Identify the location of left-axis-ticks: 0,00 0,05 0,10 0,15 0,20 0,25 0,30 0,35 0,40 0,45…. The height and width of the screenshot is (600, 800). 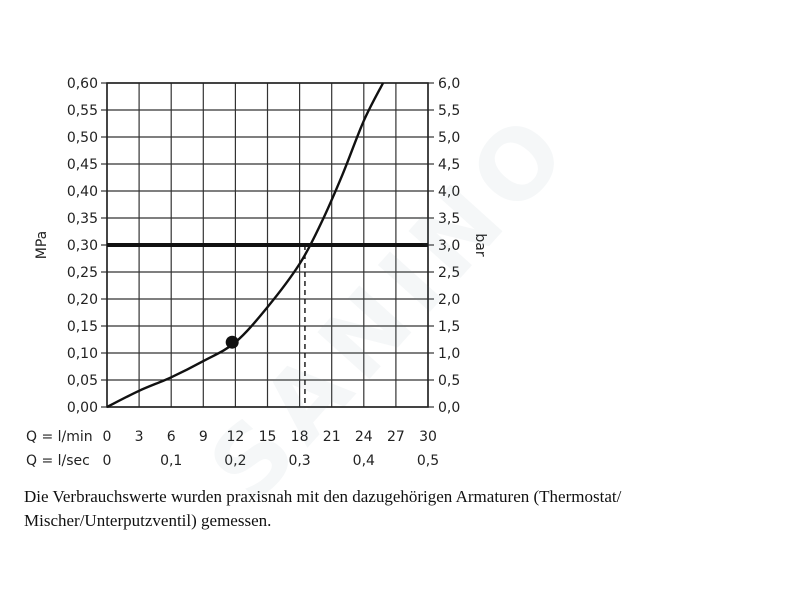
(82, 246).